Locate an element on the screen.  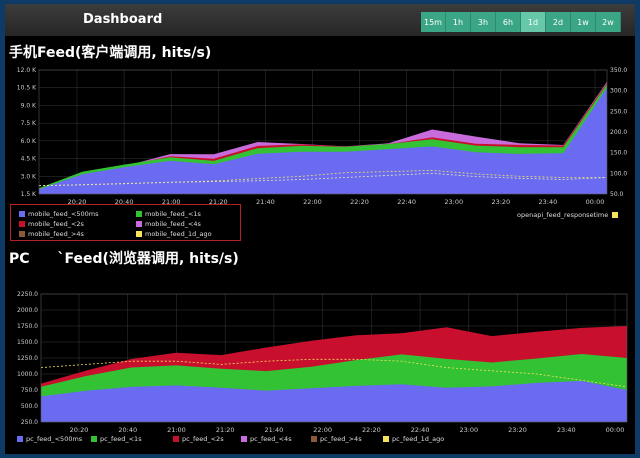
panel2-title: PC `Feed(浏览器调用, hits/s) is located at coordinates (124, 258).